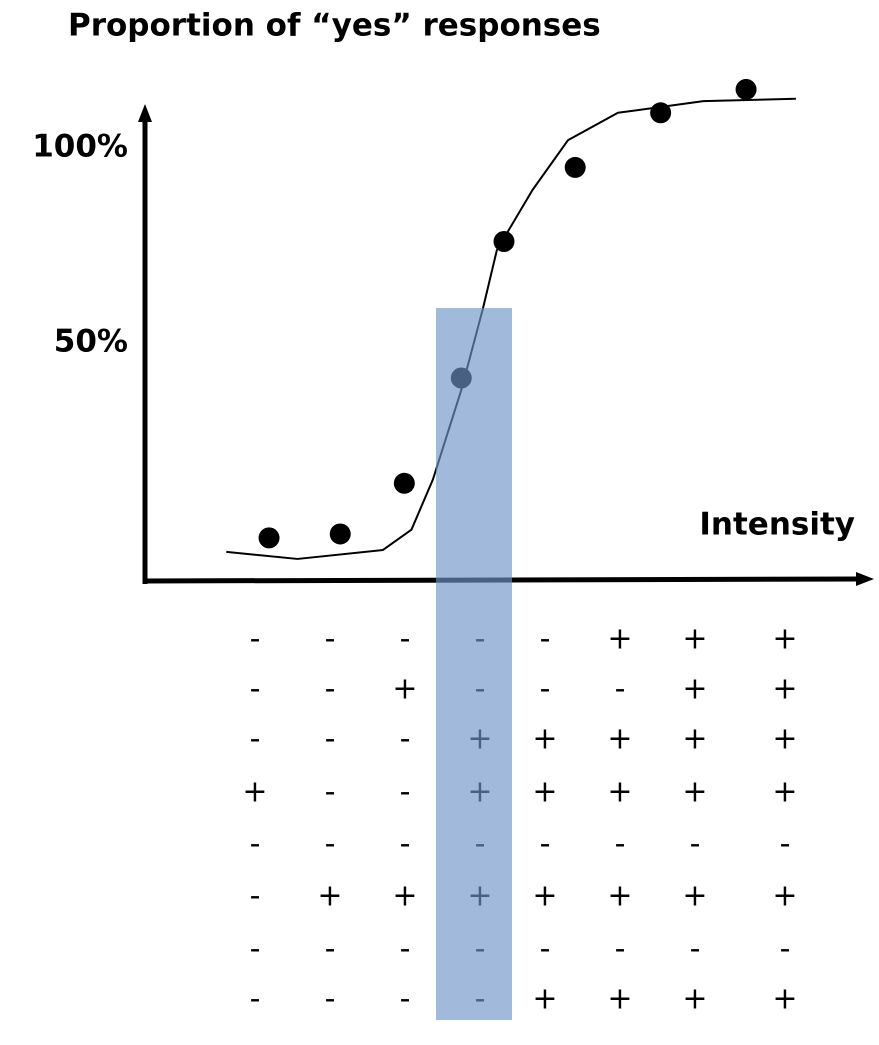  Describe the element at coordinates (145, 113) in the screenshot. I see `y-axis-arrow` at that location.